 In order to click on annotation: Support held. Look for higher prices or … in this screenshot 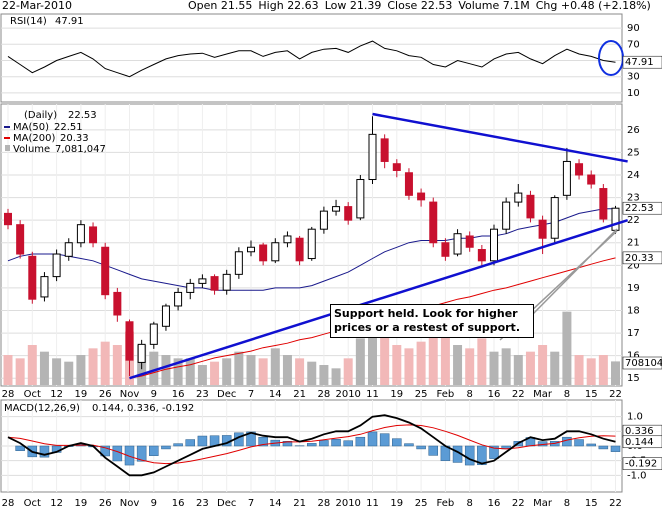, I will do `click(432, 321)`.